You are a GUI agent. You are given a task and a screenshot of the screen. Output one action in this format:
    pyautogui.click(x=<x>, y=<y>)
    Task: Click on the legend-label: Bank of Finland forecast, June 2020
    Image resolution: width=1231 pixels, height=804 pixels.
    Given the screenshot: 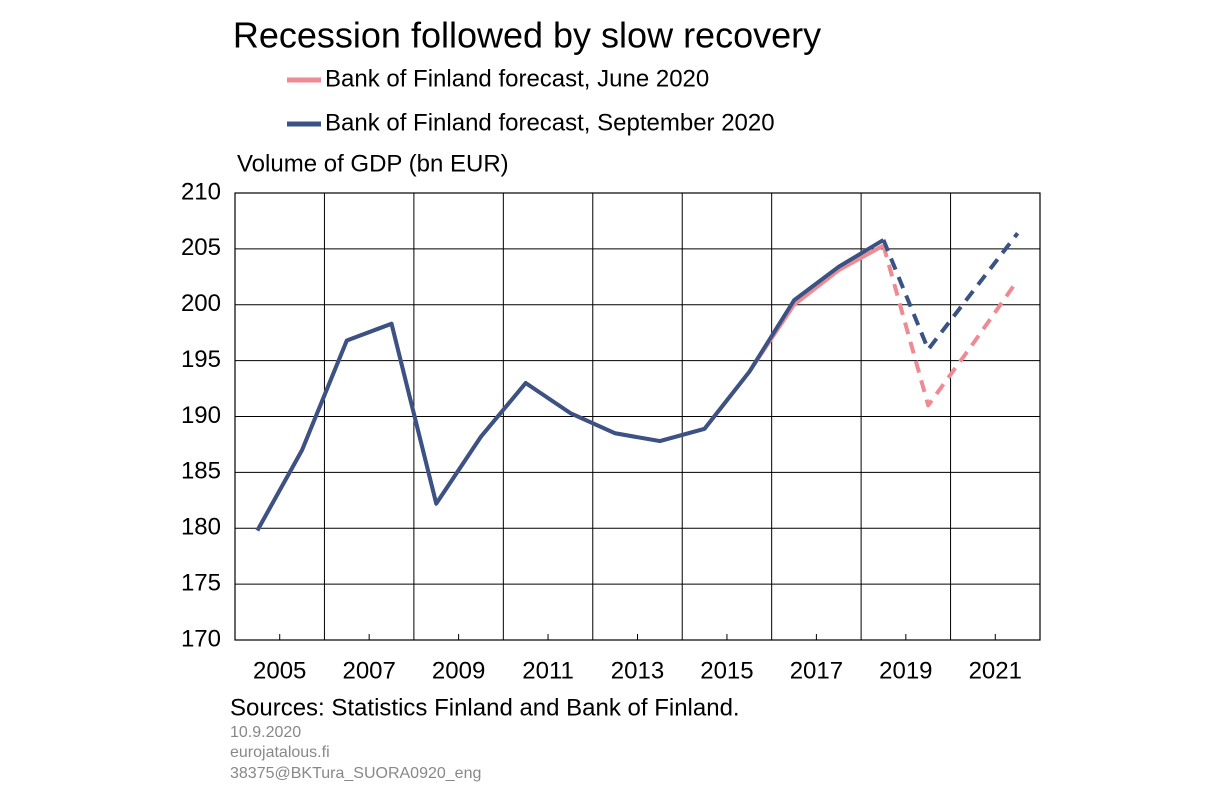 What is the action you would take?
    pyautogui.click(x=517, y=78)
    